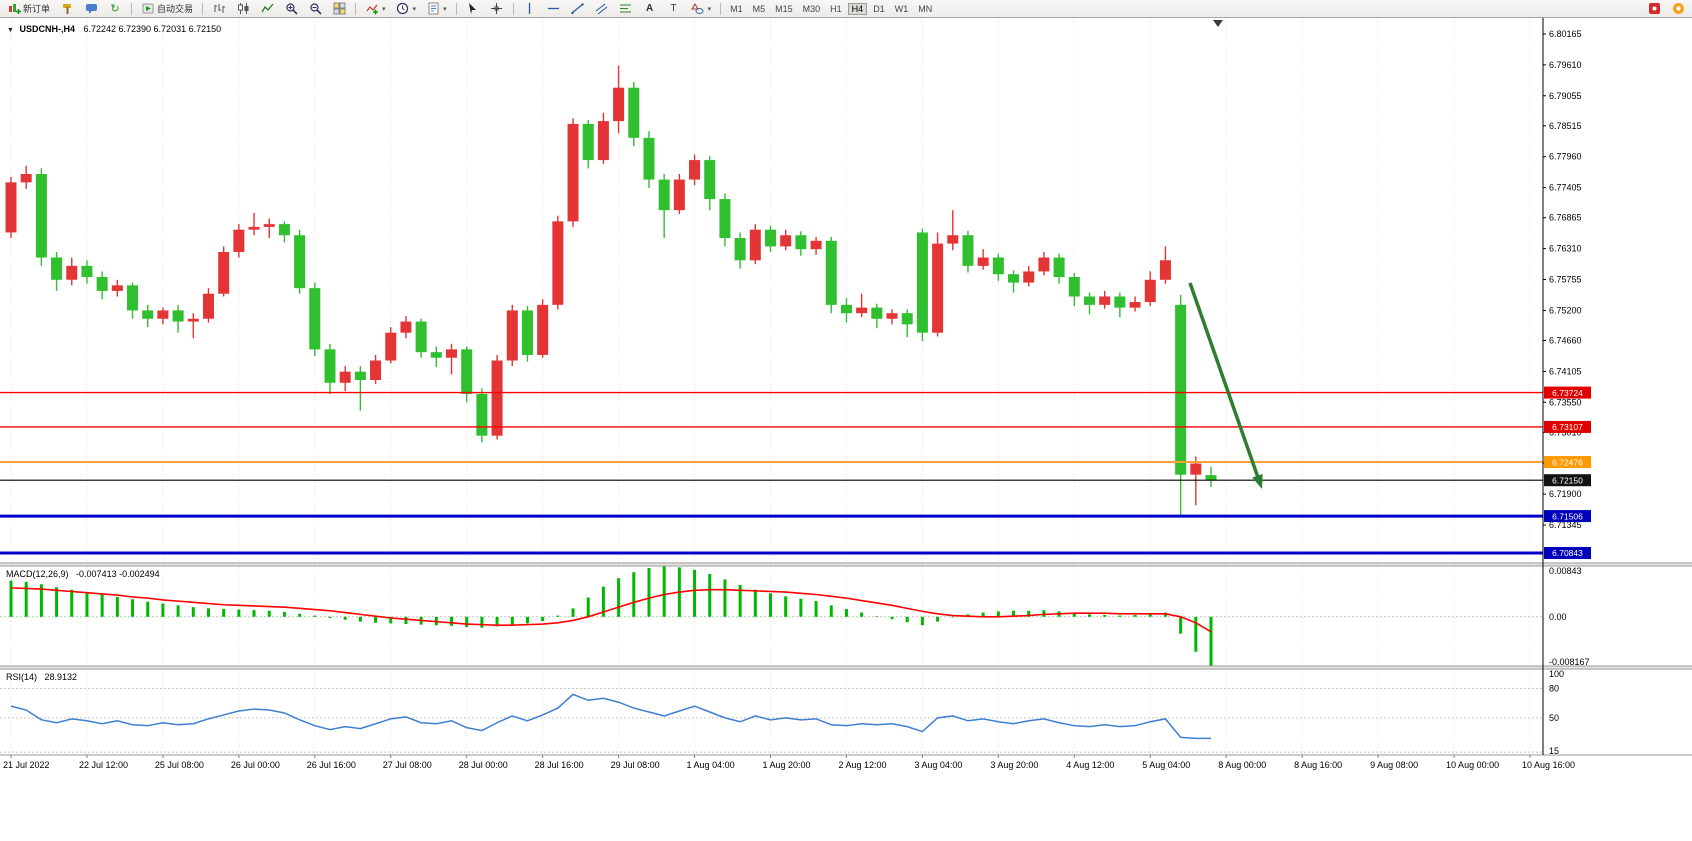  I want to click on price-tag-label: 6.73107, so click(1567, 427).